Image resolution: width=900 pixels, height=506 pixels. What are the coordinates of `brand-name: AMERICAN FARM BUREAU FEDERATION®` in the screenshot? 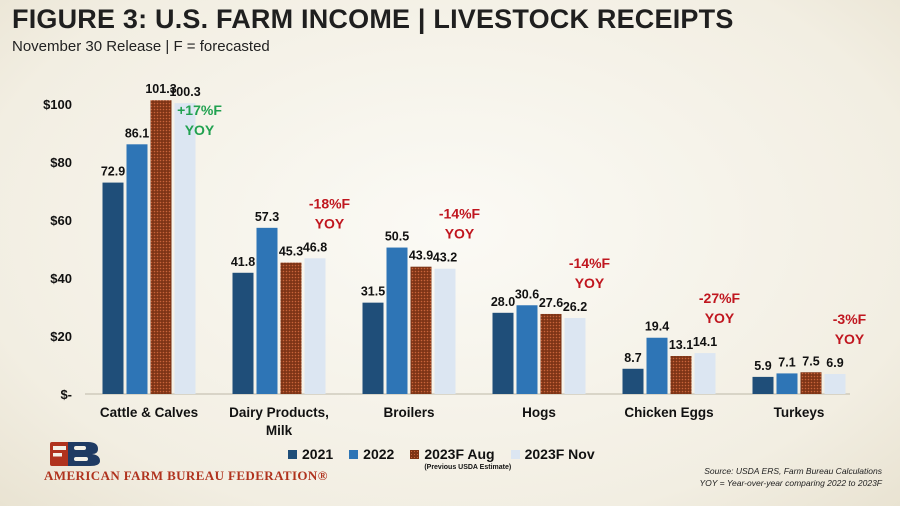 It's located at (186, 475).